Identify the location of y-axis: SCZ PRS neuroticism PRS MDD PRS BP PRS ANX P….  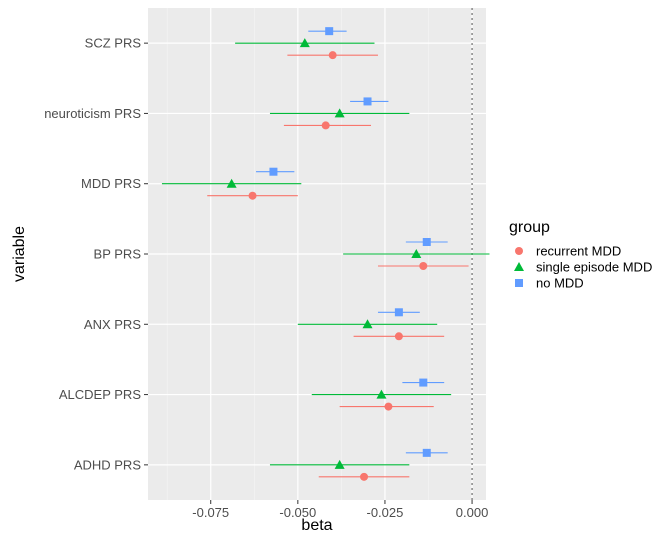
(96, 254).